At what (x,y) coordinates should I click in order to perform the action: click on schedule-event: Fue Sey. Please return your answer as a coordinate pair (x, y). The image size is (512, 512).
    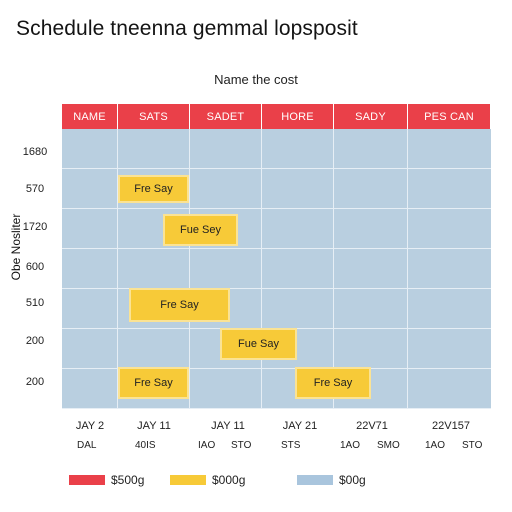
    Looking at the image, I should click on (200, 230).